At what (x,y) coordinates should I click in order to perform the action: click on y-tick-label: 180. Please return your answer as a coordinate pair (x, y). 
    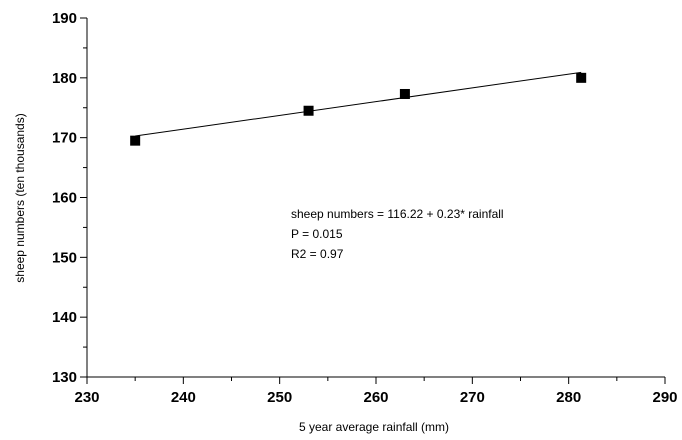
    Looking at the image, I should click on (64, 78).